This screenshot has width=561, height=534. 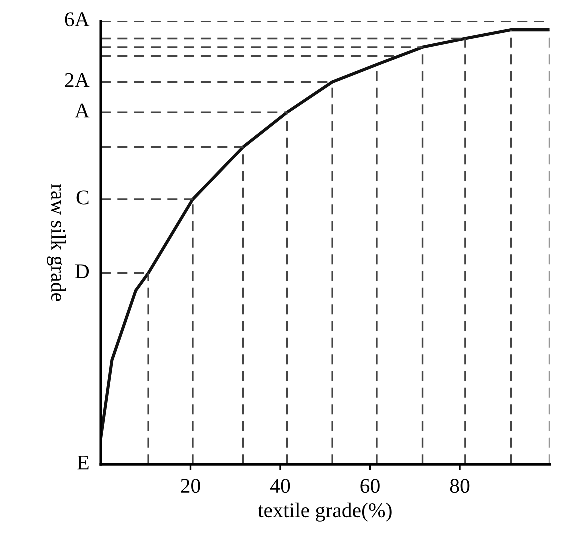 I want to click on text: E, so click(x=83, y=463).